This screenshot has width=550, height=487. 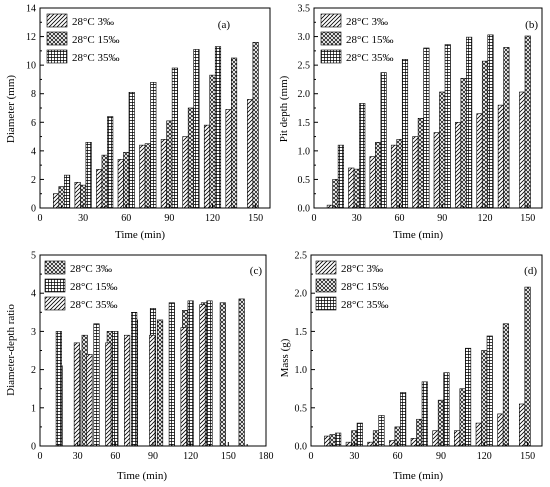 What do you see at coordinates (284, 108) in the screenshot?
I see `y-axis-label: Pit depth (mm)` at bounding box center [284, 108].